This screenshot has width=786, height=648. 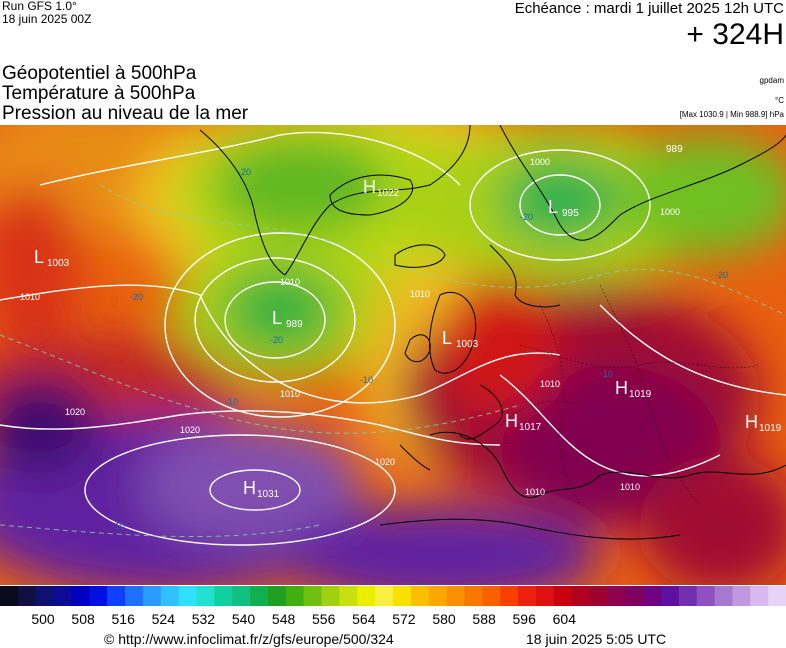 What do you see at coordinates (47, 19) in the screenshot?
I see `run-date-label: 18 juin 2025 00Z` at bounding box center [47, 19].